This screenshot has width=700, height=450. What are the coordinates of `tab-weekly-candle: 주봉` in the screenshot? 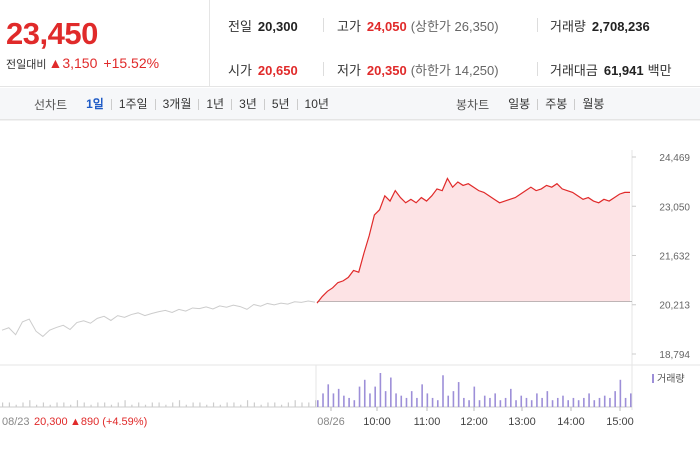 It's located at (557, 104).